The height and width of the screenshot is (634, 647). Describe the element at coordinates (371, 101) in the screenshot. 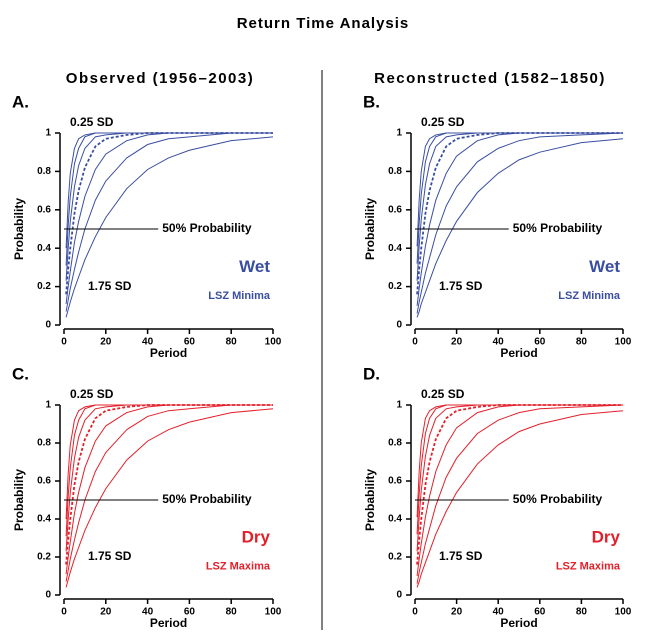

I see `panel-label: B.` at that location.